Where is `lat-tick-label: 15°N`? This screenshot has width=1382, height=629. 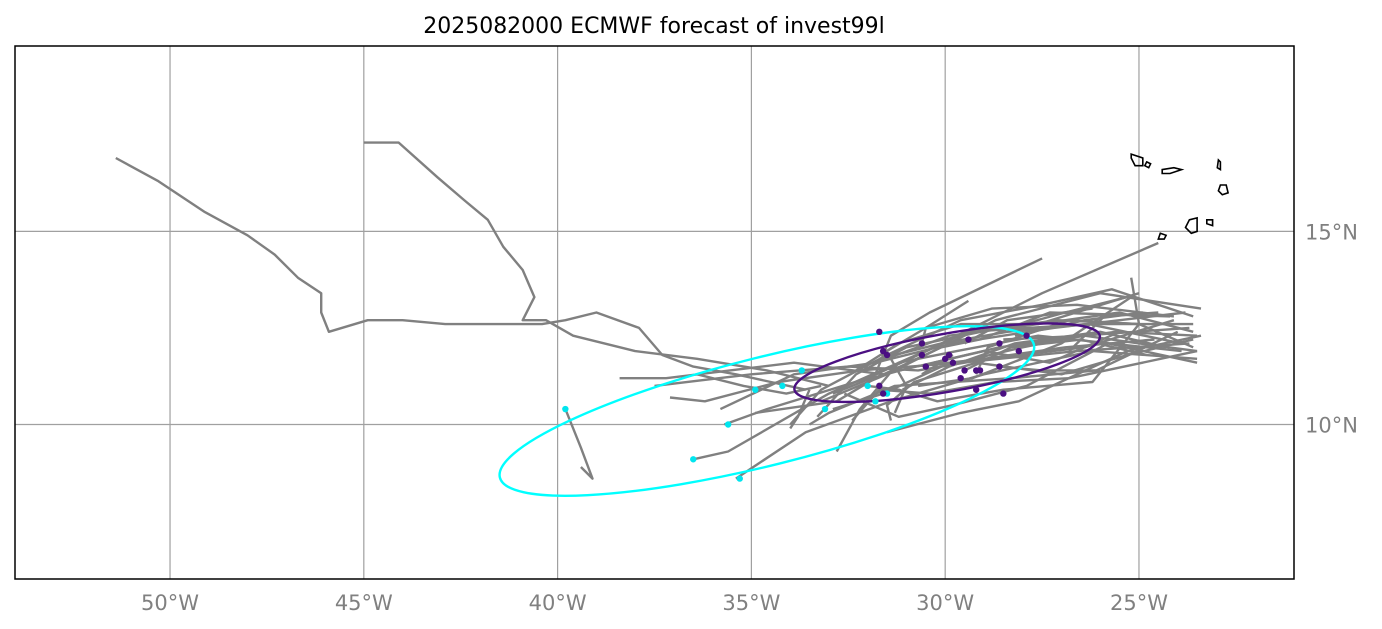 lat-tick-label: 15°N is located at coordinates (1331, 232).